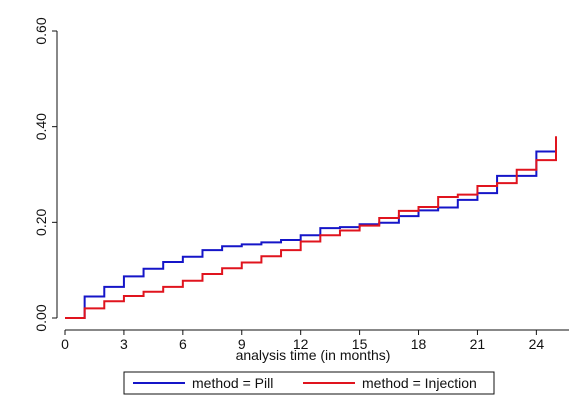 This screenshot has height=414, width=577. I want to click on y-tick-label: 0.00, so click(41, 317).